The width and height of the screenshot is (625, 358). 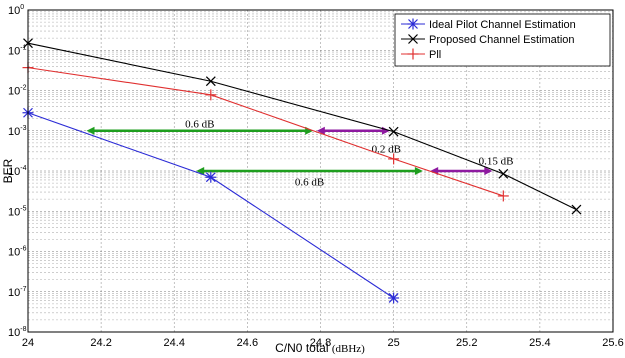 I want to click on y-tick-exponent: -2, so click(x=23, y=88).